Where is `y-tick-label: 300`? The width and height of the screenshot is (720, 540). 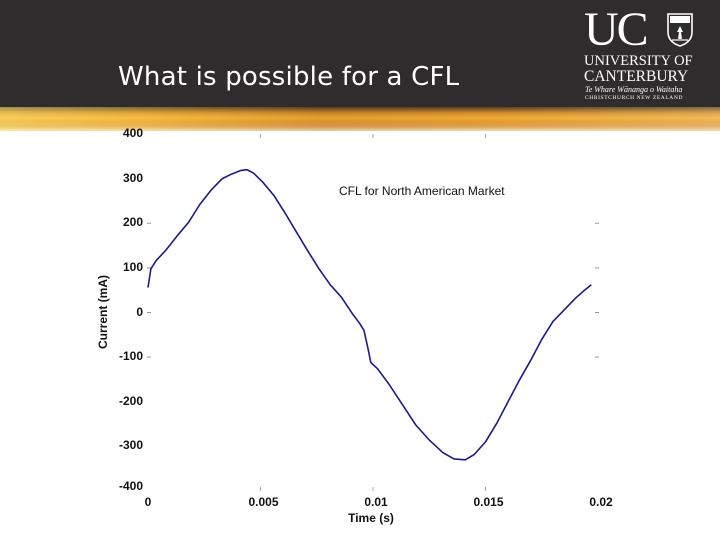 y-tick-label: 300 is located at coordinates (132, 177).